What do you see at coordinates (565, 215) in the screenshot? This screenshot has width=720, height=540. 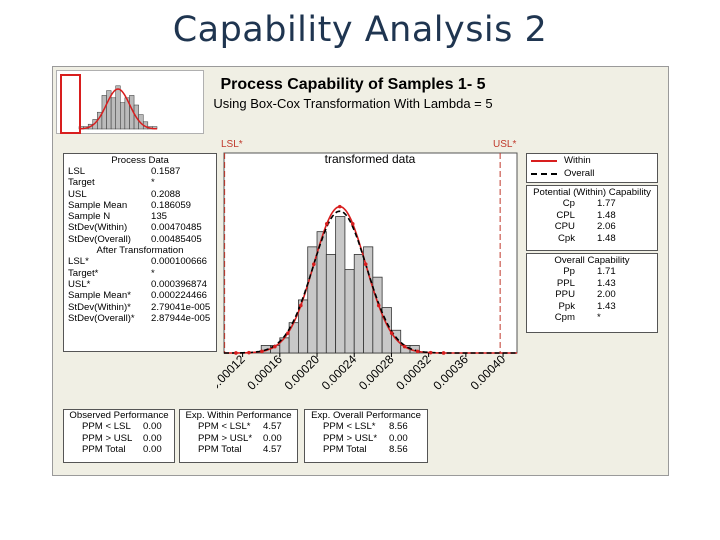 I see `potential-capability-row-key: CPL` at bounding box center [565, 215].